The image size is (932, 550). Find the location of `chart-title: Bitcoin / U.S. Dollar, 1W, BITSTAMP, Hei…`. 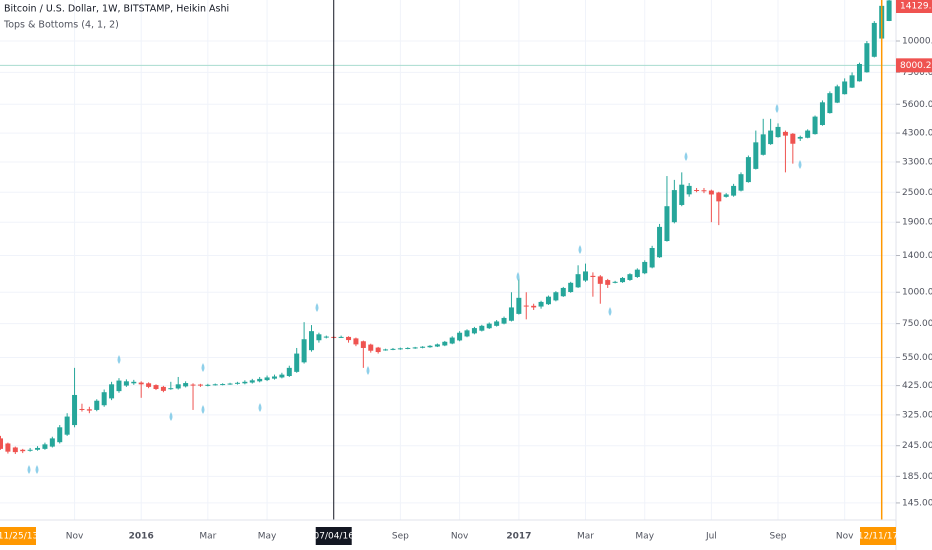

chart-title: Bitcoin / U.S. Dollar, 1W, BITSTAMP, Hei… is located at coordinates (116, 9).